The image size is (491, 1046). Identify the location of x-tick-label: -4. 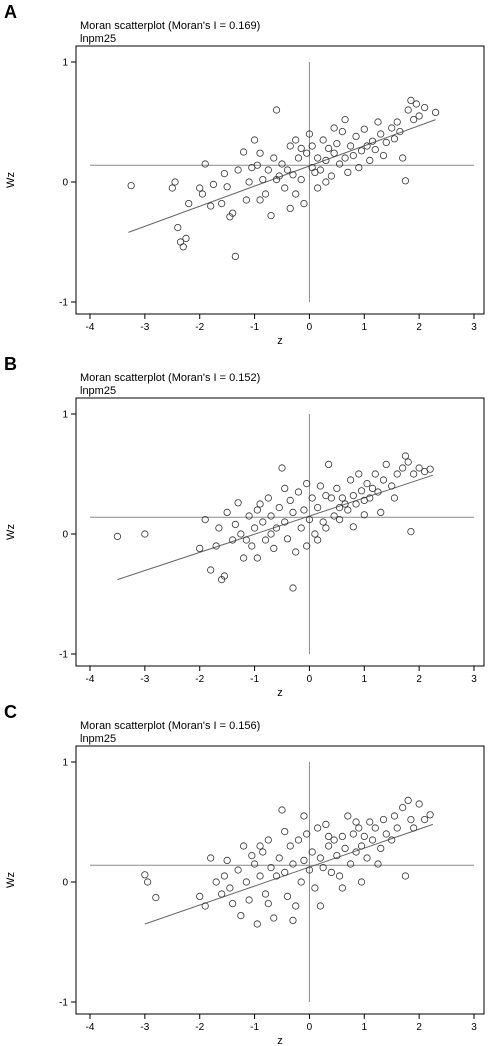
(90, 327).